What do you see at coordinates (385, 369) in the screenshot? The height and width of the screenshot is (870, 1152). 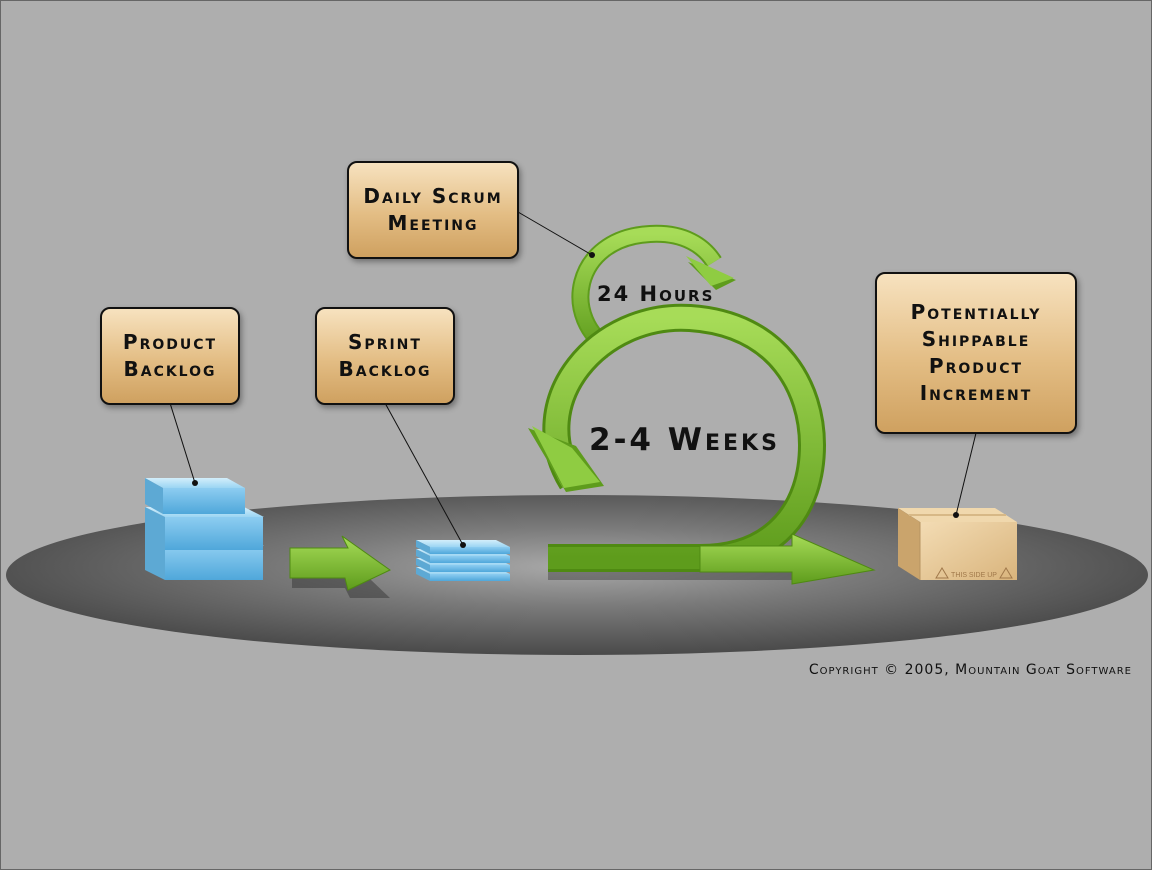 I see `sprint-backlog-line-2: Backlog` at bounding box center [385, 369].